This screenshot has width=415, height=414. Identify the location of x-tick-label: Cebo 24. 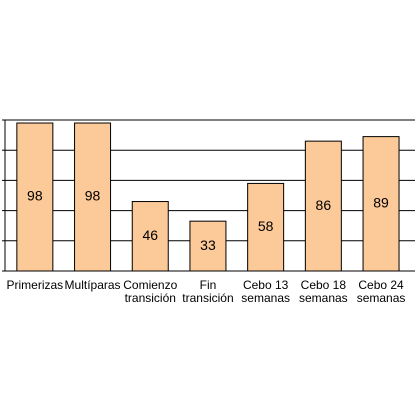
(381, 285).